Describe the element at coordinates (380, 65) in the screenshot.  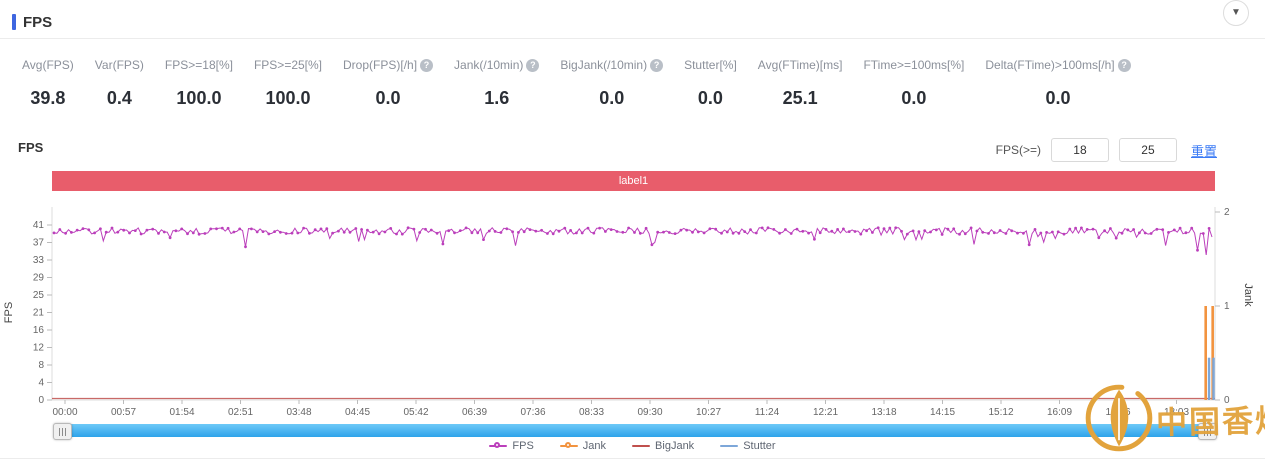
I see `stat-label: Drop(FPS)[/h]` at that location.